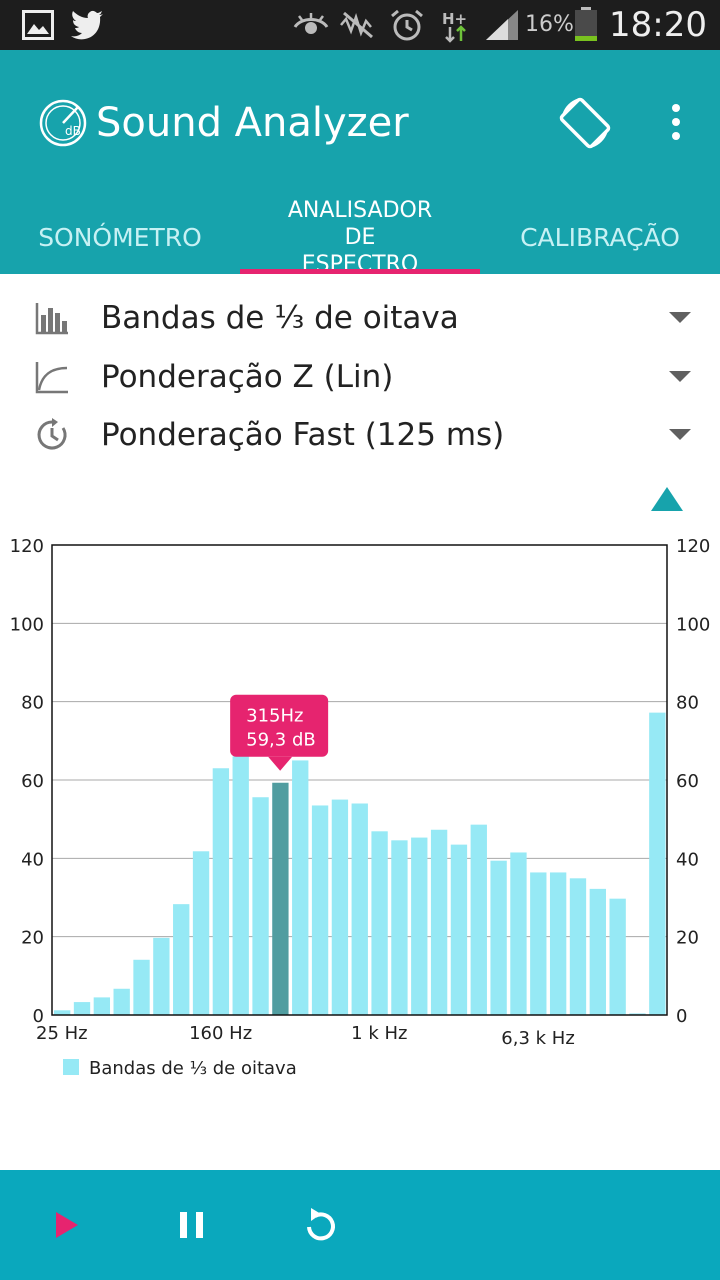 The width and height of the screenshot is (720, 1280). What do you see at coordinates (360, 237) in the screenshot?
I see `tab-analisador-espectro: ANALISADOR DE ESPECTRO` at bounding box center [360, 237].